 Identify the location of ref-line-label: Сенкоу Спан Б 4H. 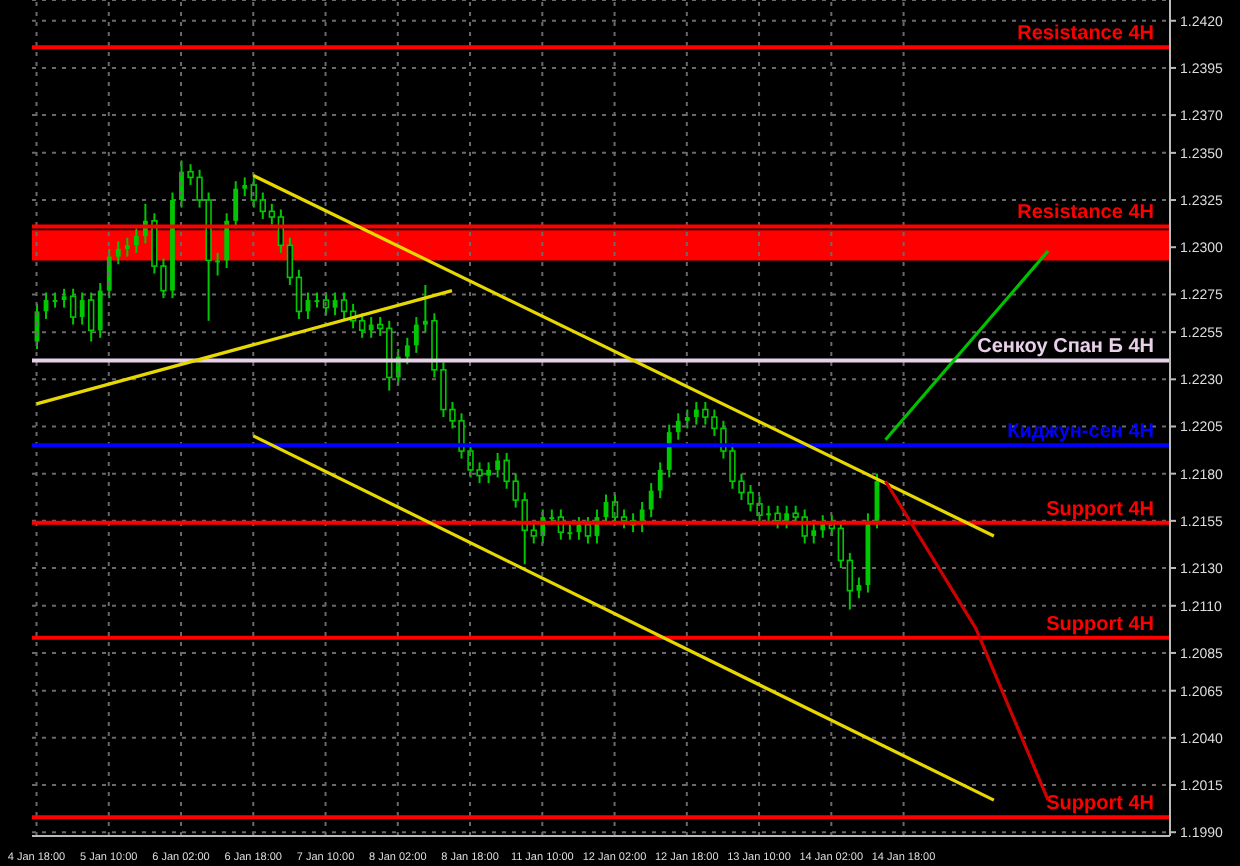
(1065, 347).